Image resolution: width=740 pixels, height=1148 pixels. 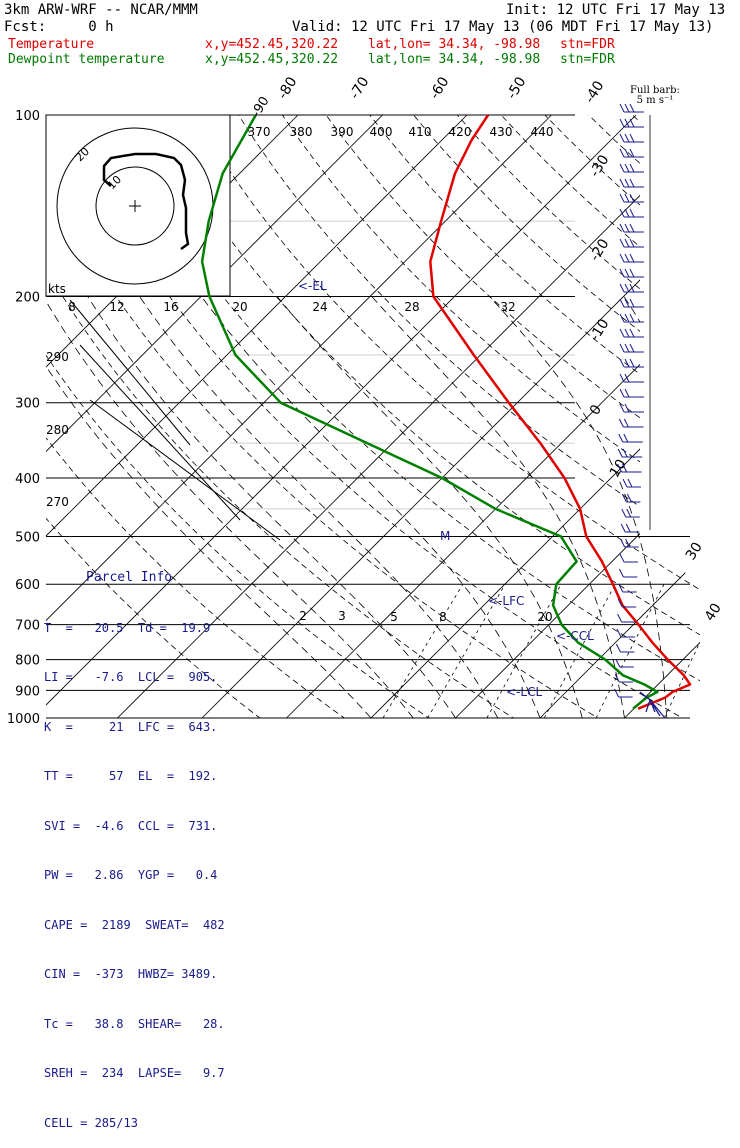 What do you see at coordinates (259, 132) in the screenshot?
I see `theta-label: 370` at bounding box center [259, 132].